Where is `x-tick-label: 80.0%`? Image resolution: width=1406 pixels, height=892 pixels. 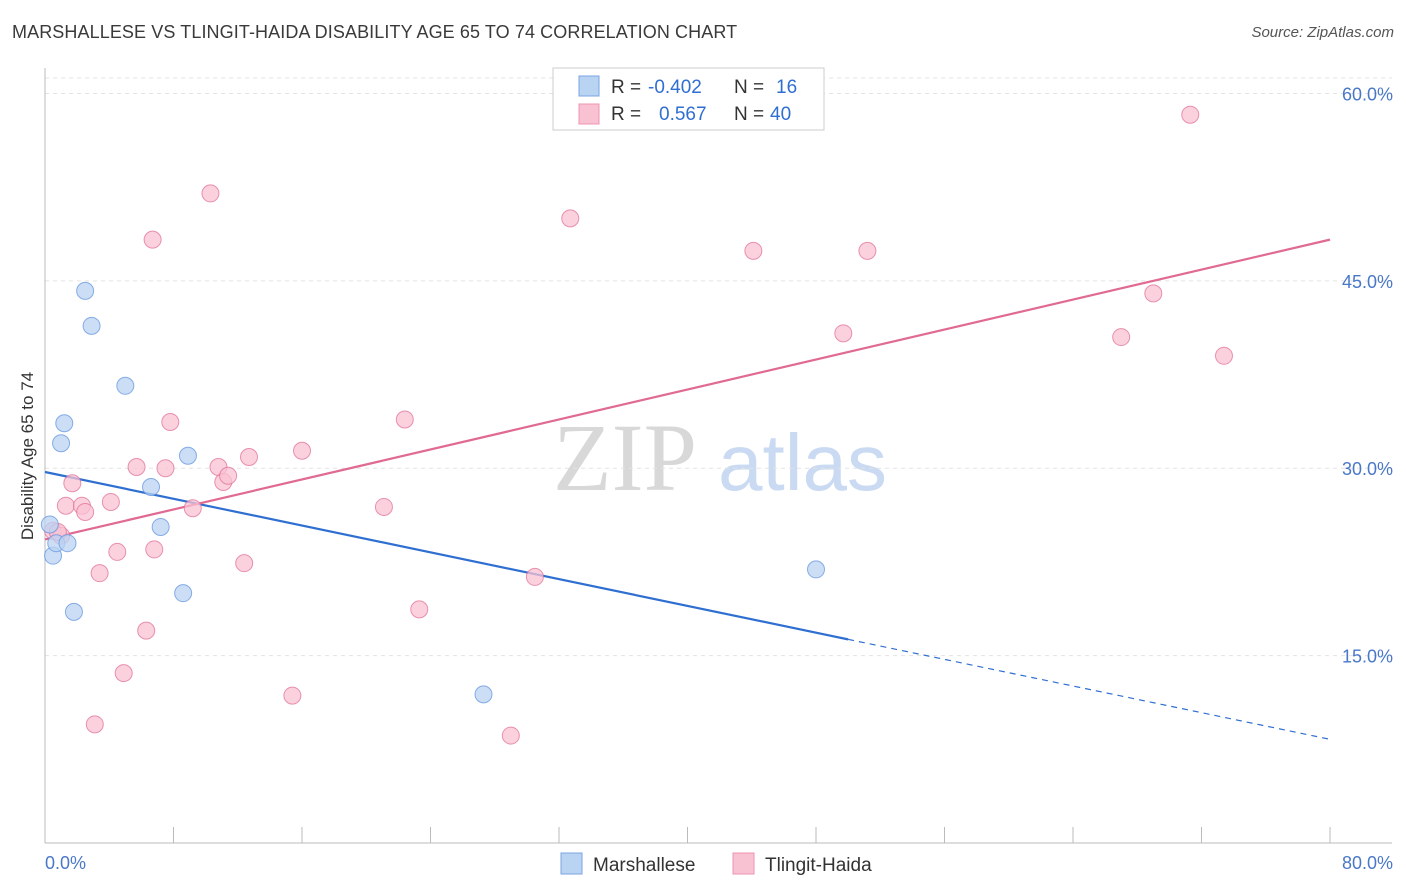 x-tick-label: 80.0% is located at coordinates (1367, 863).